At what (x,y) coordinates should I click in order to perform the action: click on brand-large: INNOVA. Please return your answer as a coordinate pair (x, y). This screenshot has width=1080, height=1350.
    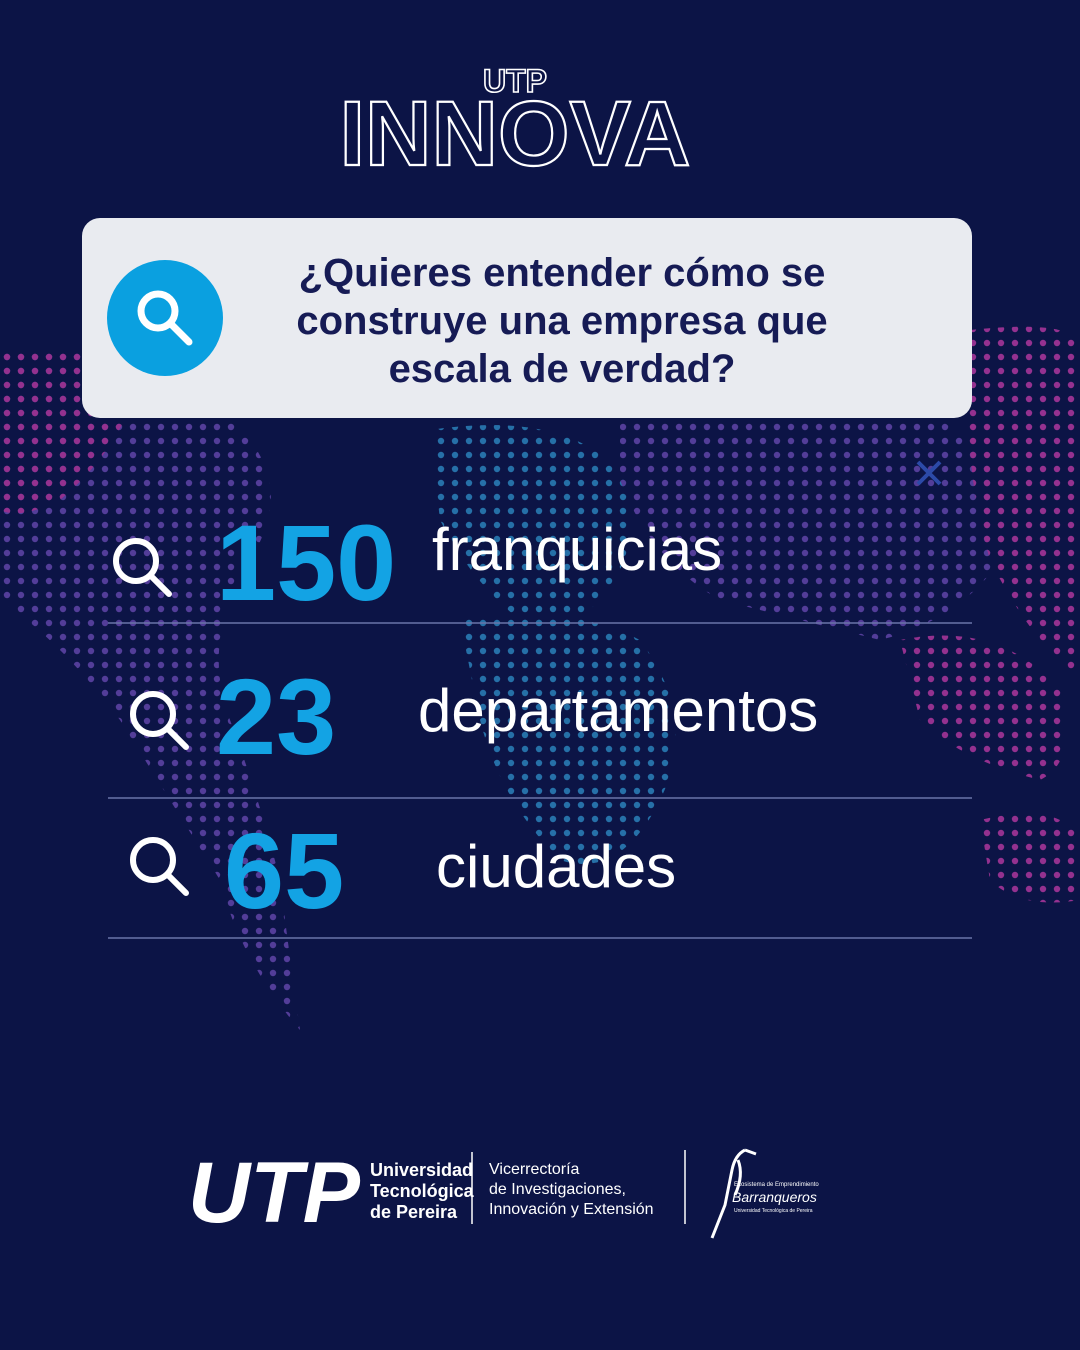
    Looking at the image, I should click on (515, 134).